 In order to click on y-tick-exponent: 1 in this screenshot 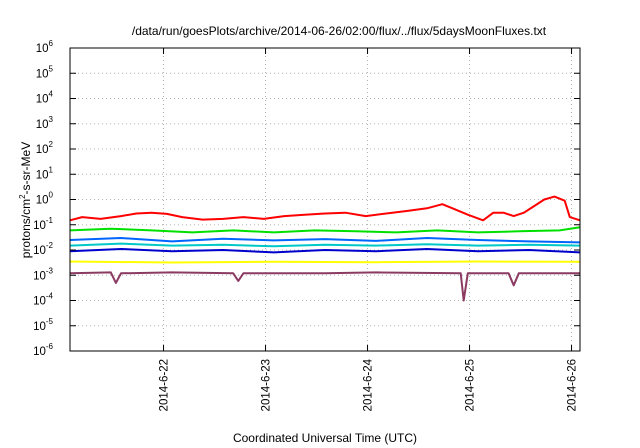, I will do `click(51, 169)`.